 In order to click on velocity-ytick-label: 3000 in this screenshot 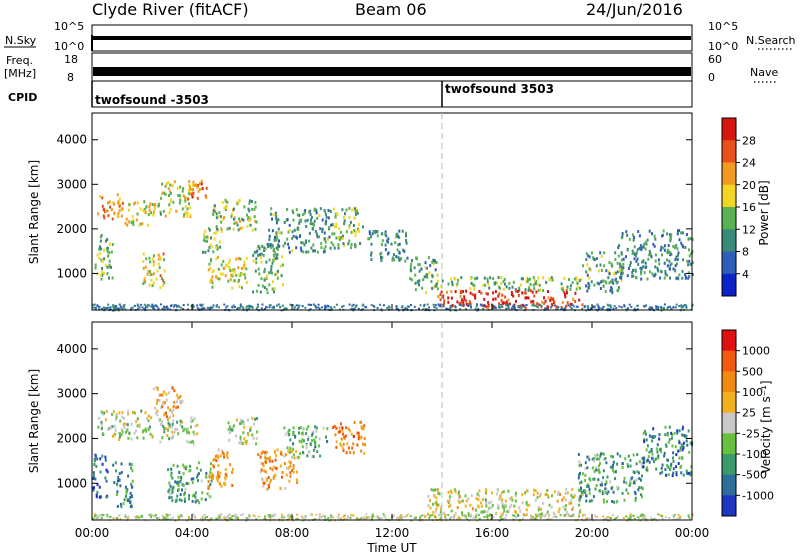, I will do `click(71, 394)`.